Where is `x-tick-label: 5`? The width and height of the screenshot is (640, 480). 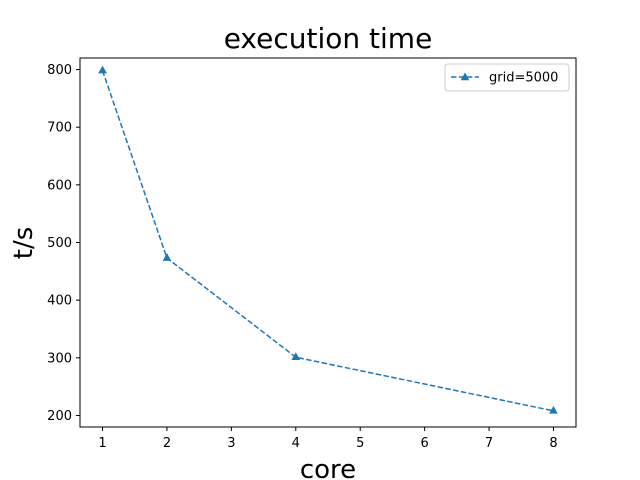
x-tick-label: 5 is located at coordinates (360, 443).